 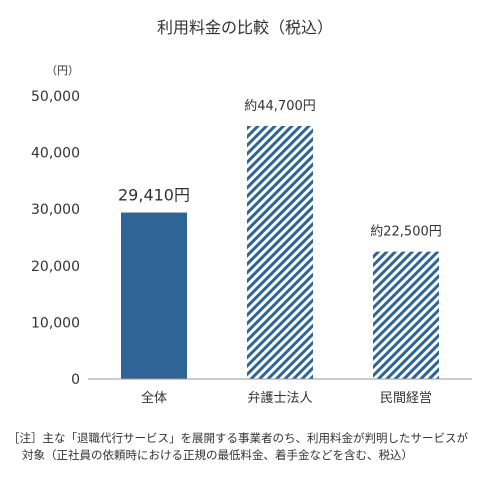 I want to click on x-tick-label: 弁護士法人, so click(x=279, y=398).